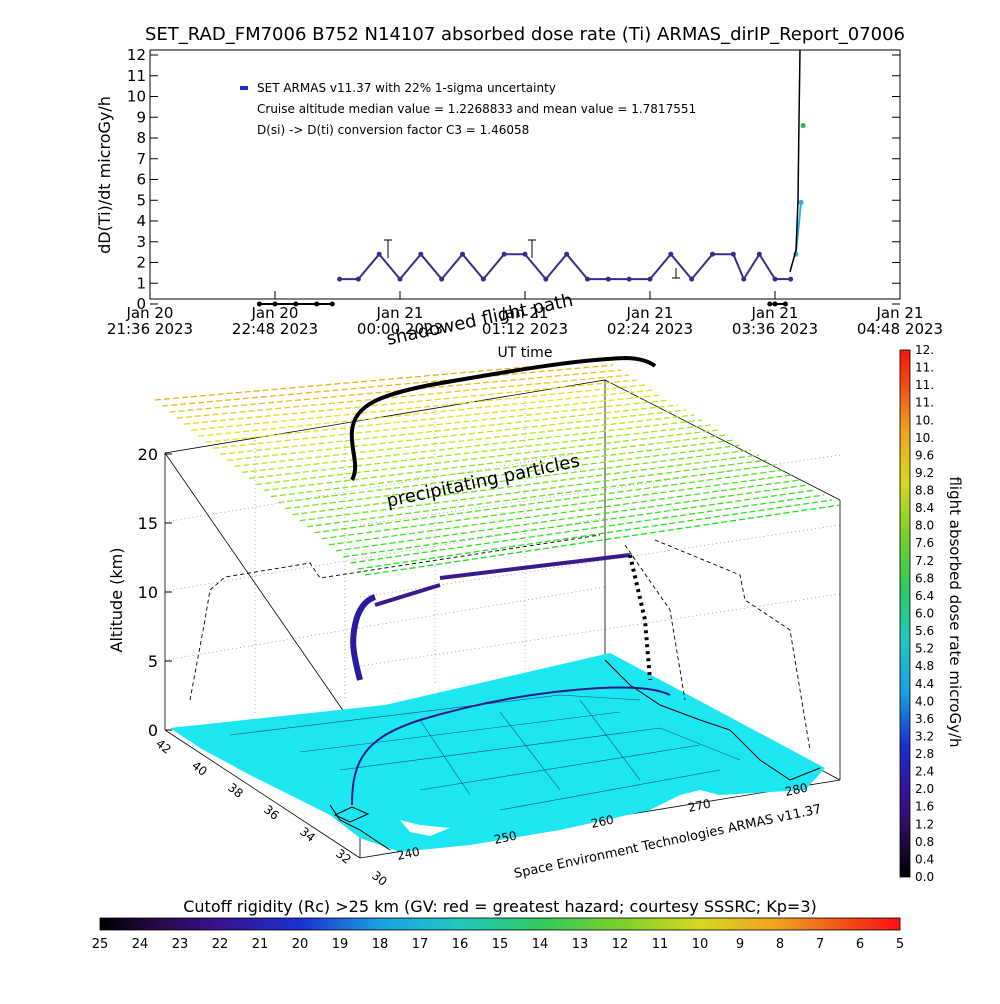 Image resolution: width=1000 pixels, height=1004 pixels. Describe the element at coordinates (924, 350) in the screenshot. I see `dose-colorbar-tick: 12.` at that location.